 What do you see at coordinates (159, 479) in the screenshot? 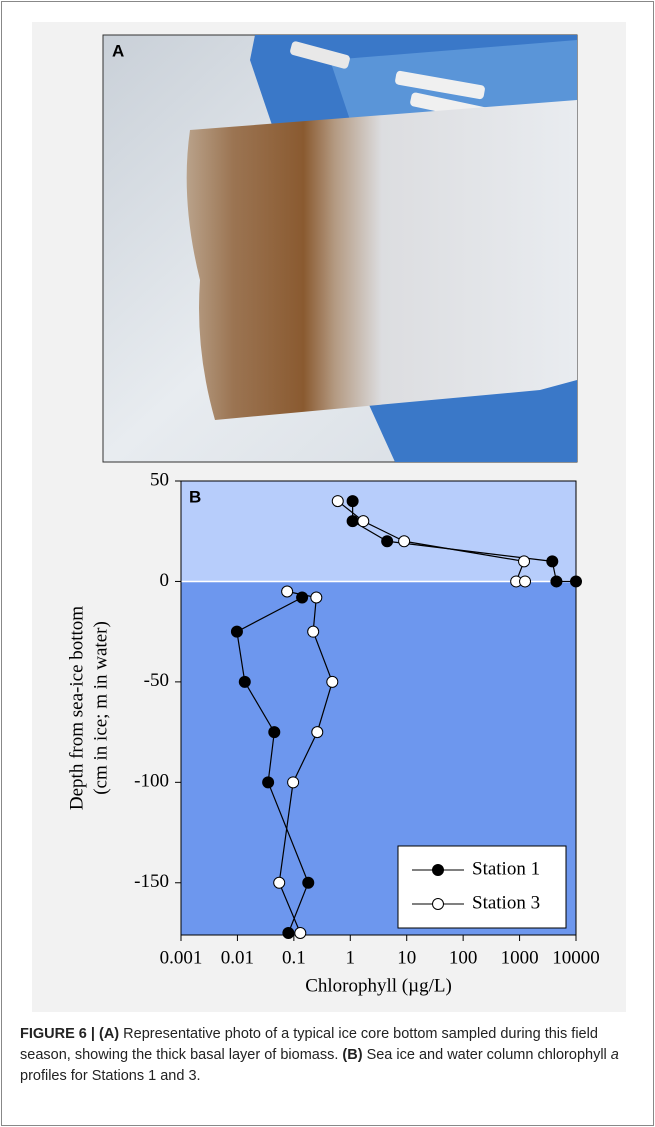
I see `y-tick-label: 50` at bounding box center [159, 479].